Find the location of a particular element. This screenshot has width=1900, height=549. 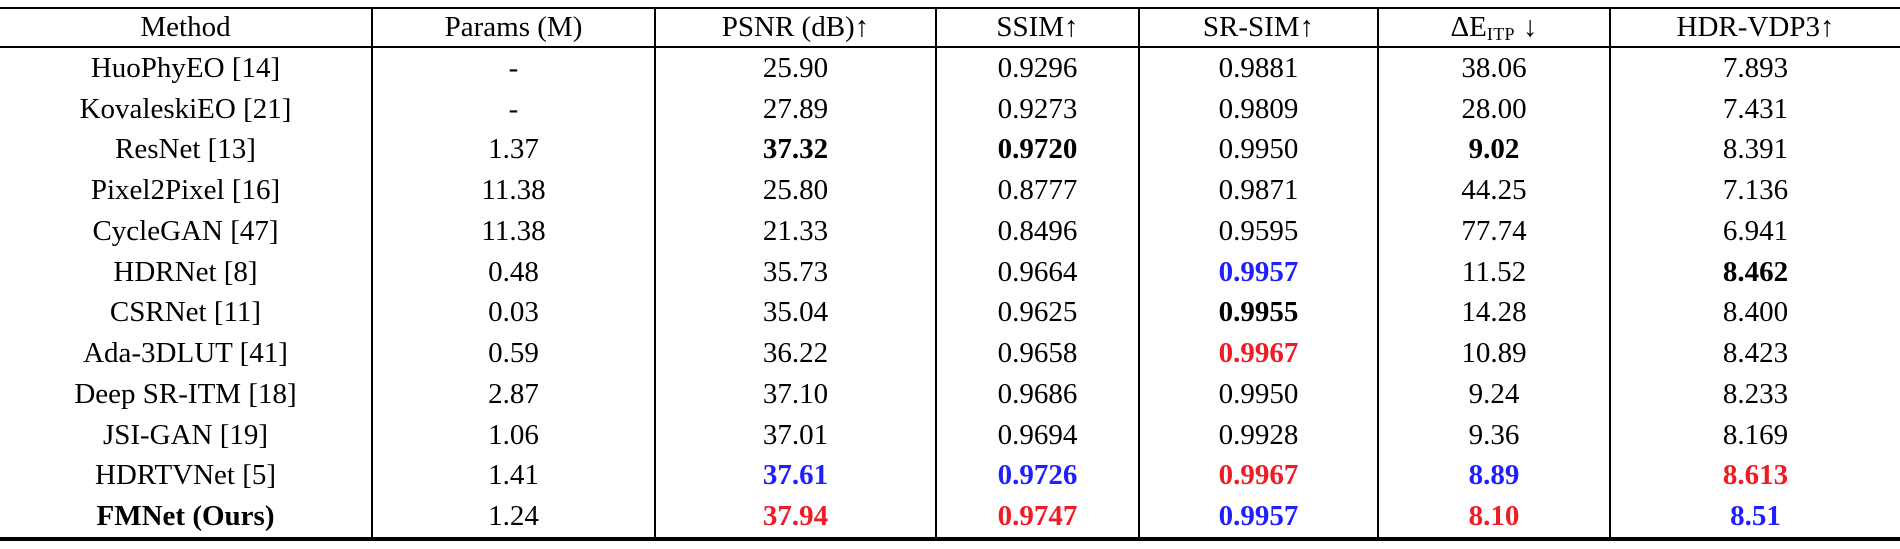

value-cell: 0.9871 is located at coordinates (1259, 190).